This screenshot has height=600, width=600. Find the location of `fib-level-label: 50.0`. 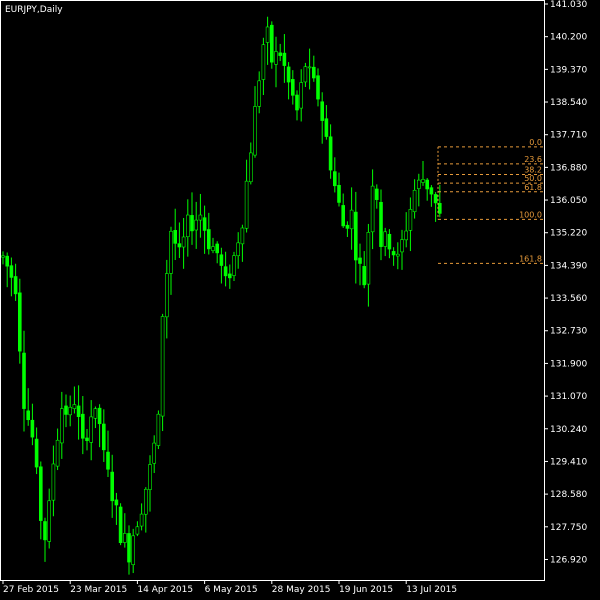

fib-level-label: 50.0 is located at coordinates (533, 178).